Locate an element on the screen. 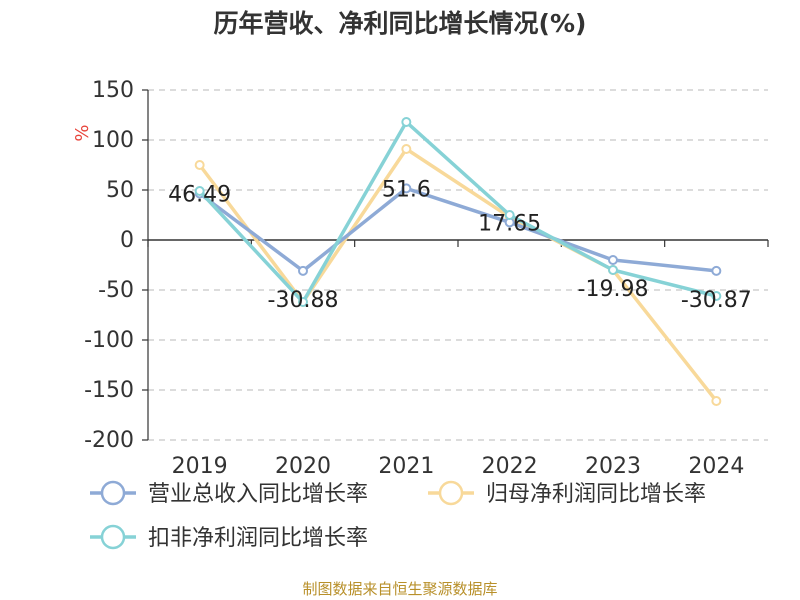 This screenshot has width=800, height=600. legend-label: 归母净利润同比增长率 is located at coordinates (596, 494).